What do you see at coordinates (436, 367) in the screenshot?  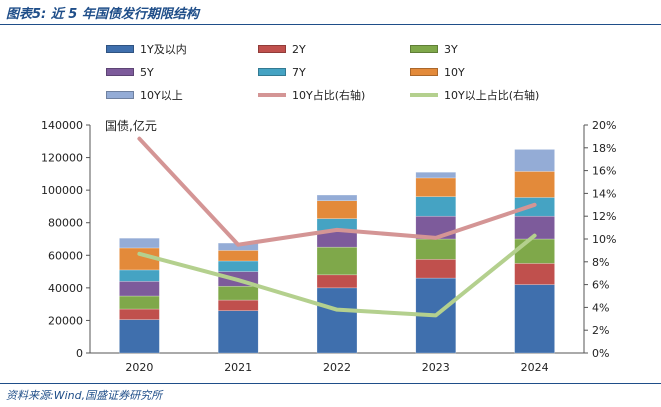 I see `x-tick-label: 2023` at bounding box center [436, 367].